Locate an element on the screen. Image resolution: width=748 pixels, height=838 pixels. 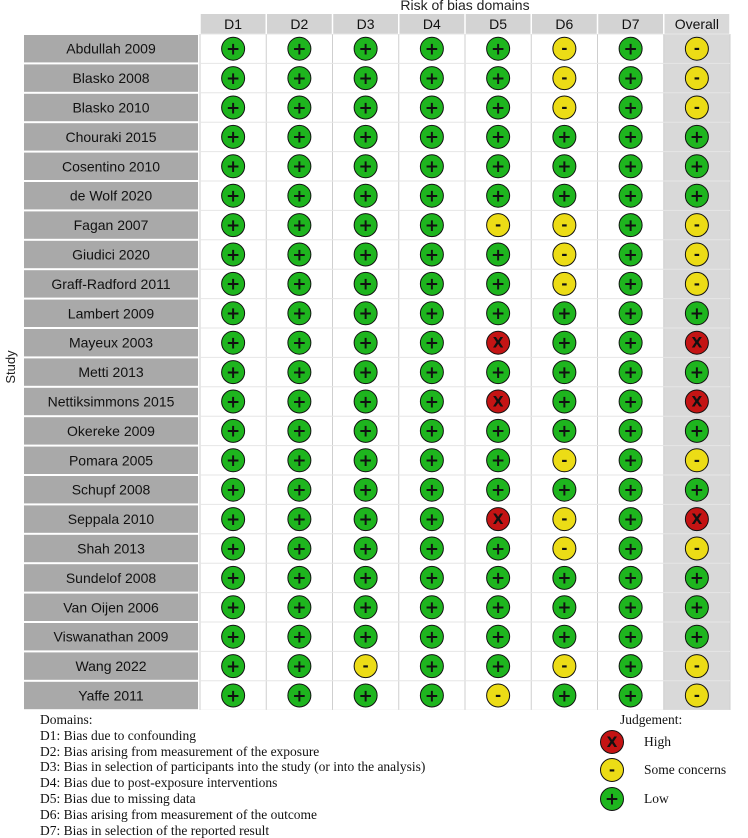
judgement-okereke-2009-d2: + is located at coordinates (299, 430).